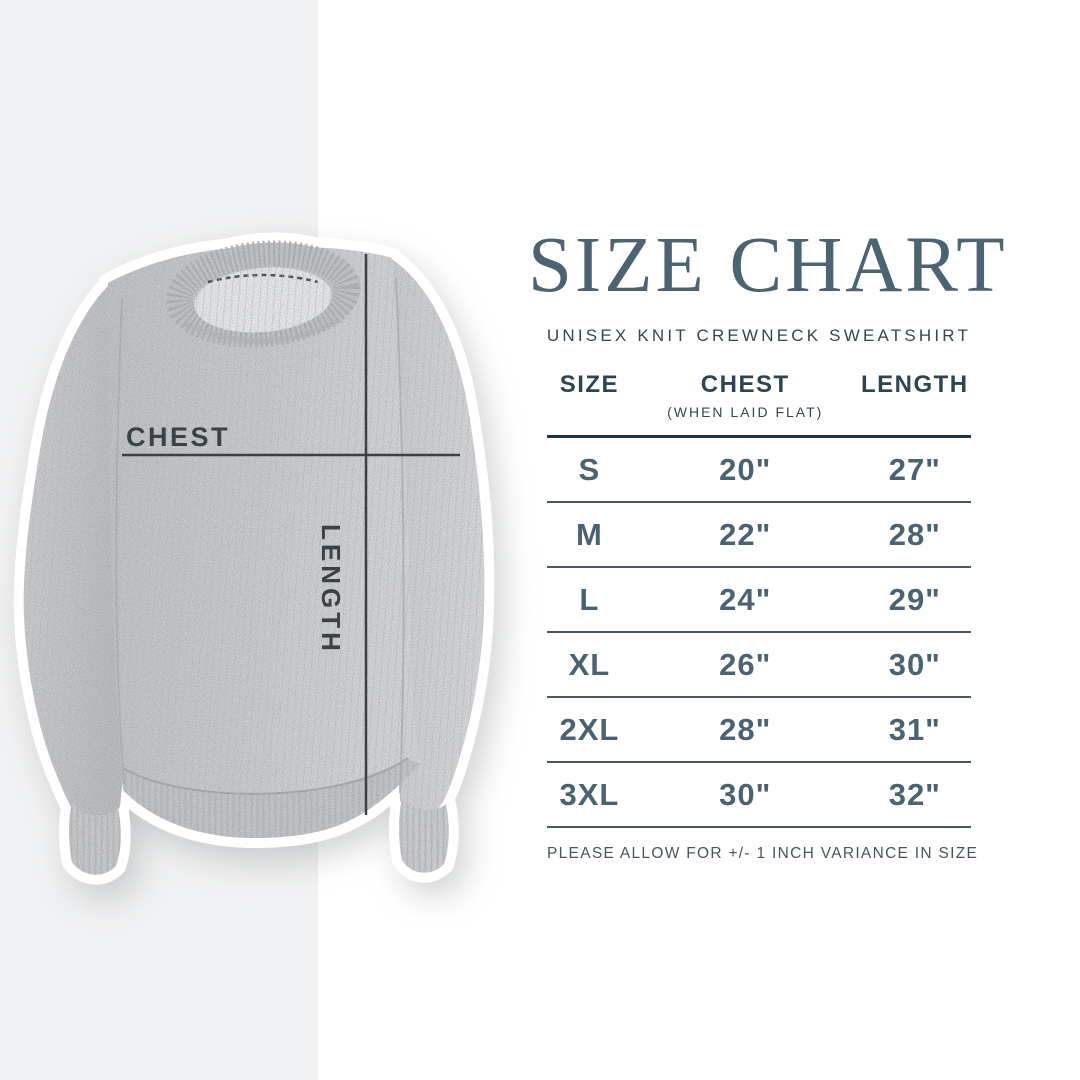 This screenshot has height=1080, width=1080. I want to click on table-header: SIZE CHEST (WHEN LAID FLAT) LENGTH, so click(759, 404).